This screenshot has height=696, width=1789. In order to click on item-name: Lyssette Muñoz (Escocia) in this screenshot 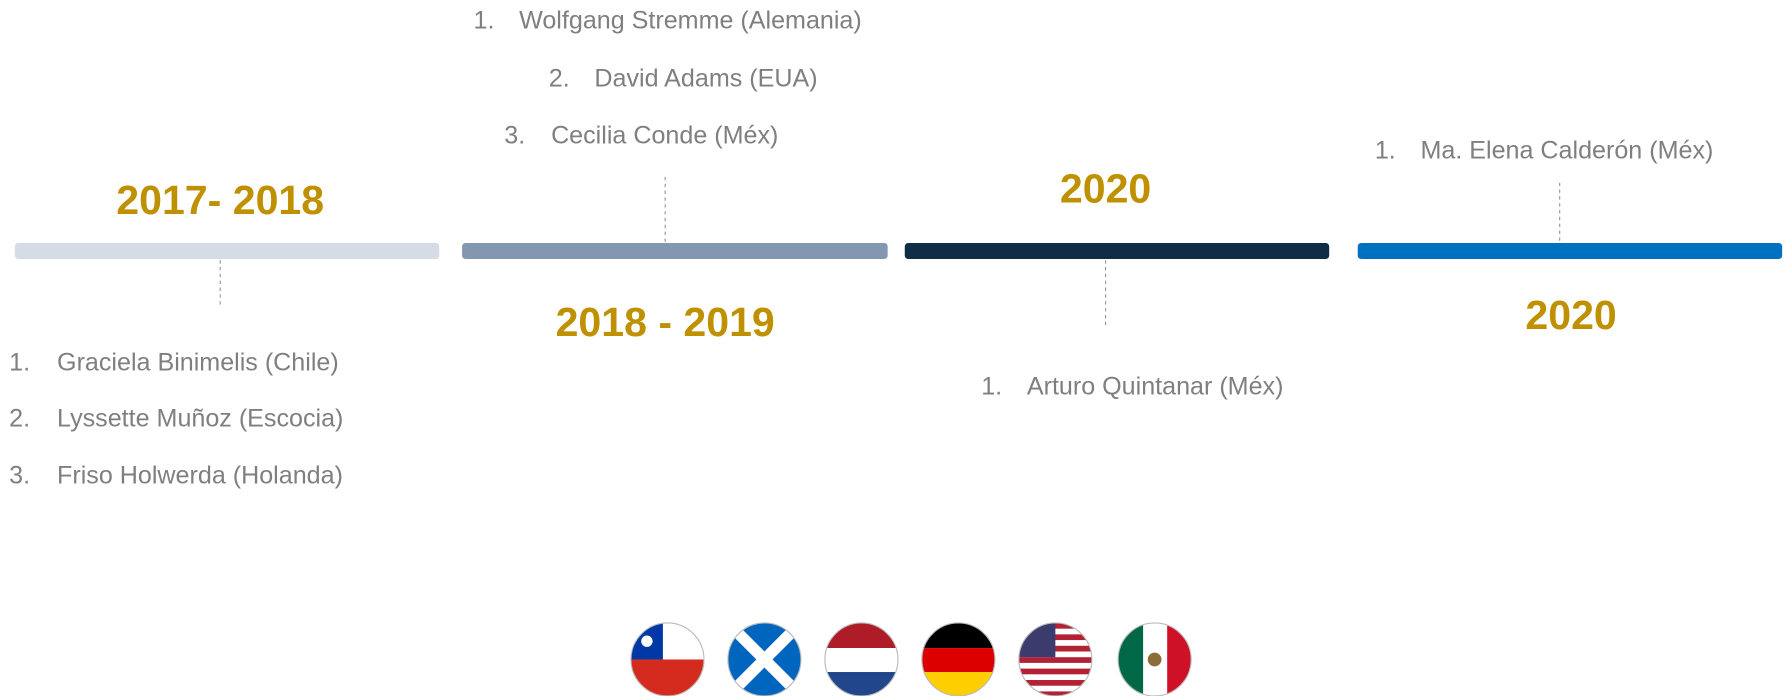, I will do `click(200, 419)`.